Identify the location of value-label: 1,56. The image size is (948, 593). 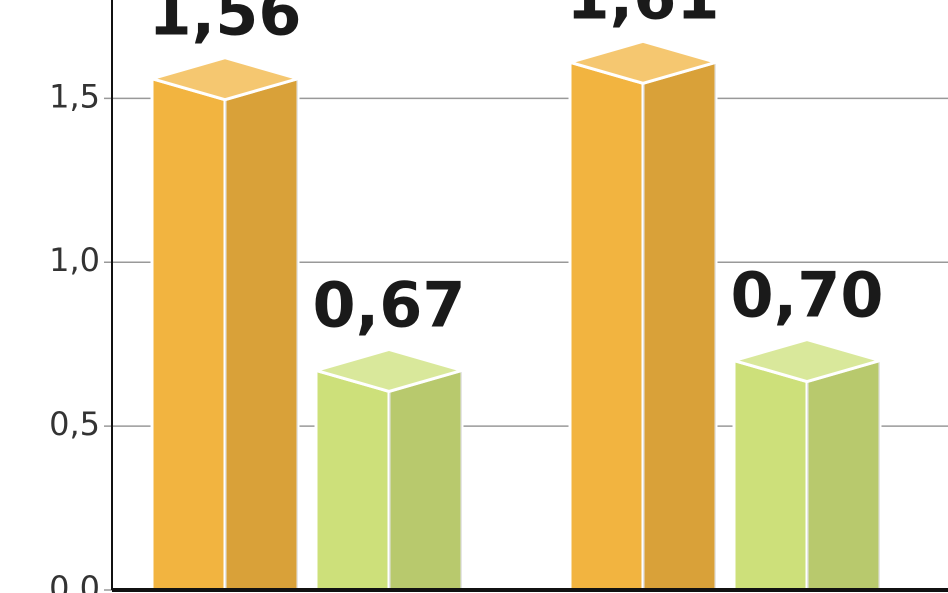
(225, 25).